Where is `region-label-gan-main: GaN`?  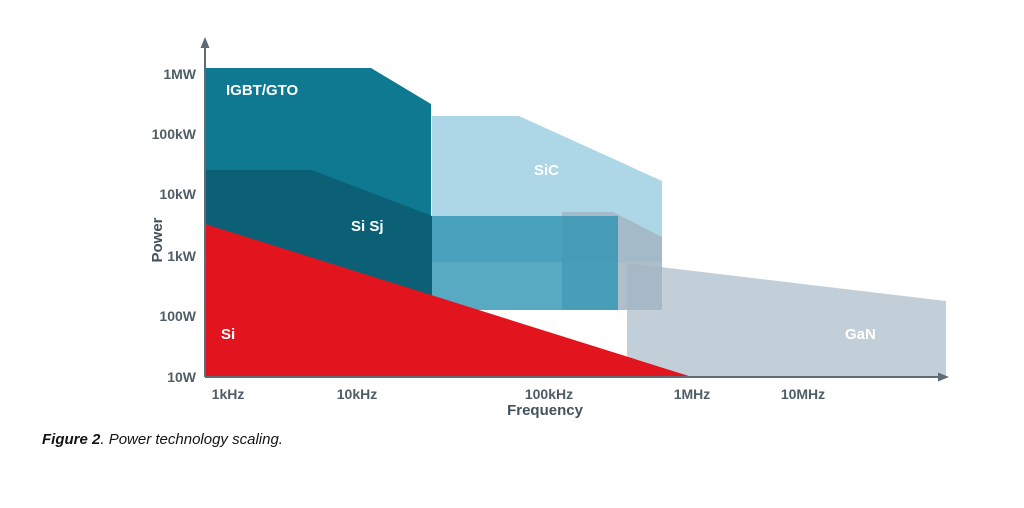 region-label-gan-main: GaN is located at coordinates (860, 334).